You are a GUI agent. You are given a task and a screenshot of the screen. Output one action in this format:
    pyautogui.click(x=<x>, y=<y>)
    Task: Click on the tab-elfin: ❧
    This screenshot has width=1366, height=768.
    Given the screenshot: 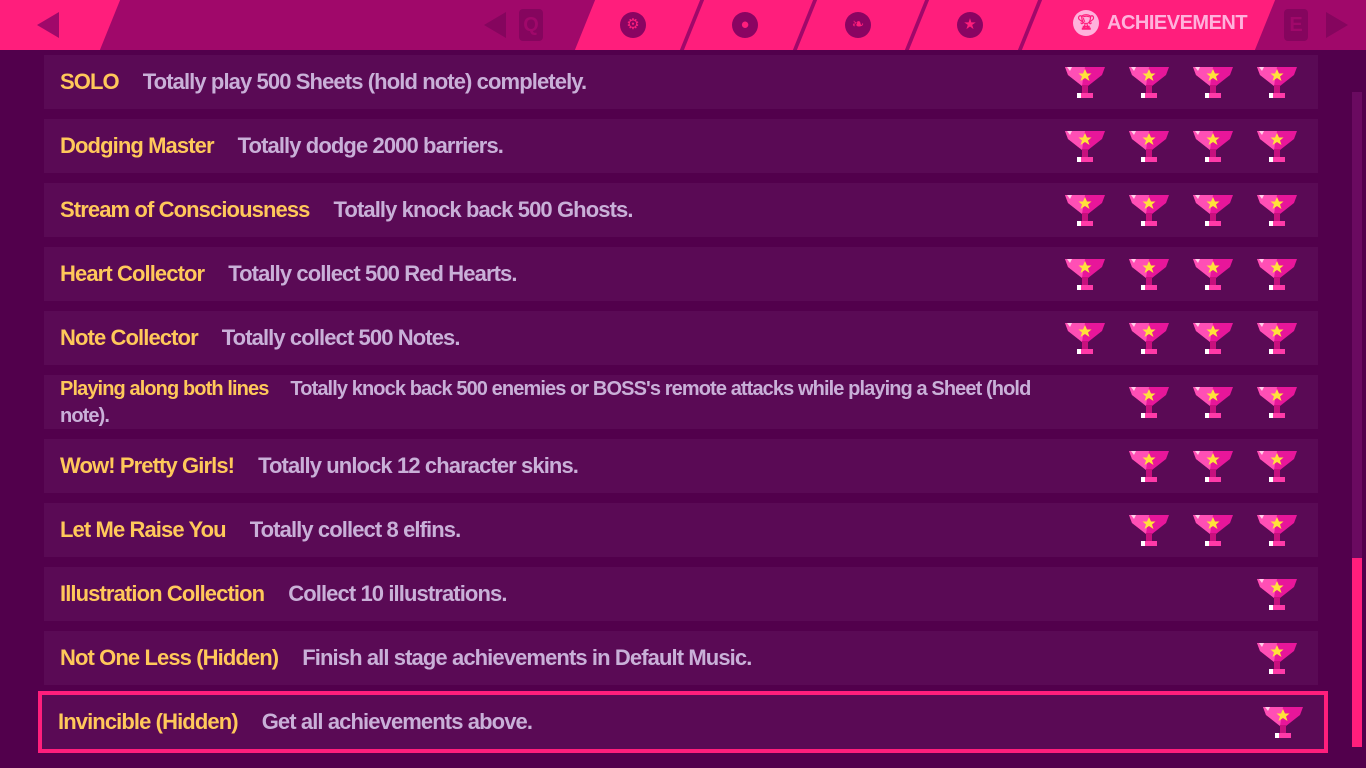 What is the action you would take?
    pyautogui.click(x=858, y=25)
    